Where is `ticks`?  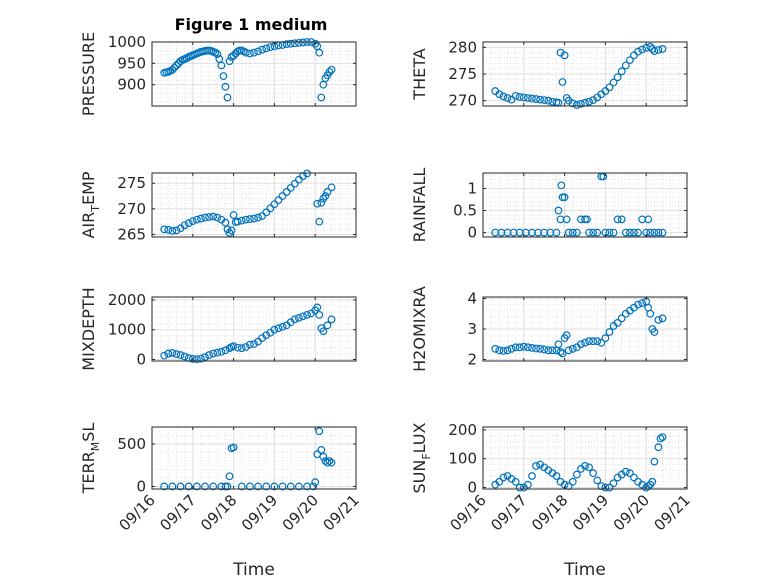 ticks is located at coordinates (254, 329).